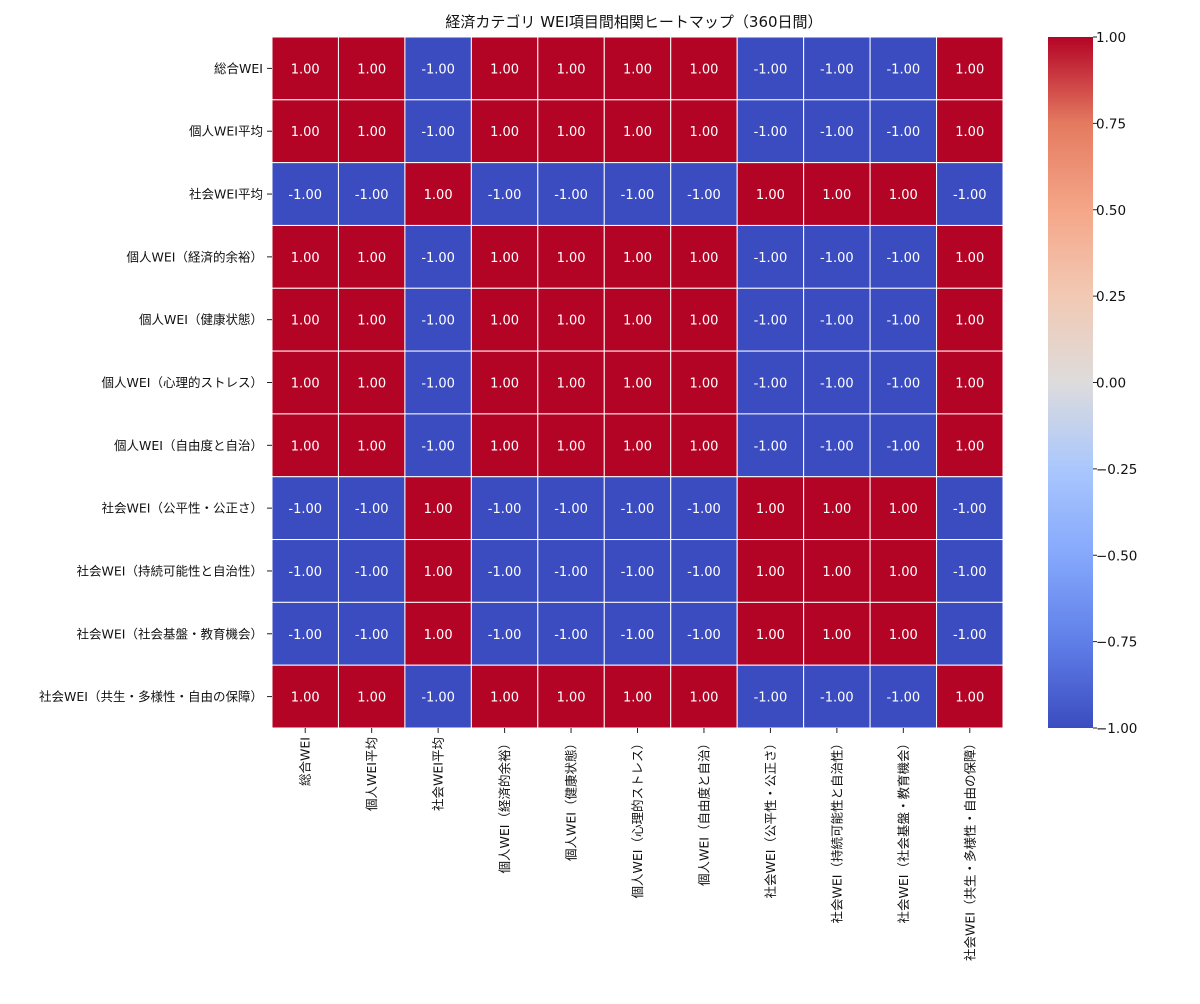  Describe the element at coordinates (770, 635) in the screenshot. I see `cell-value-label-r9-c7: 1.00` at that location.